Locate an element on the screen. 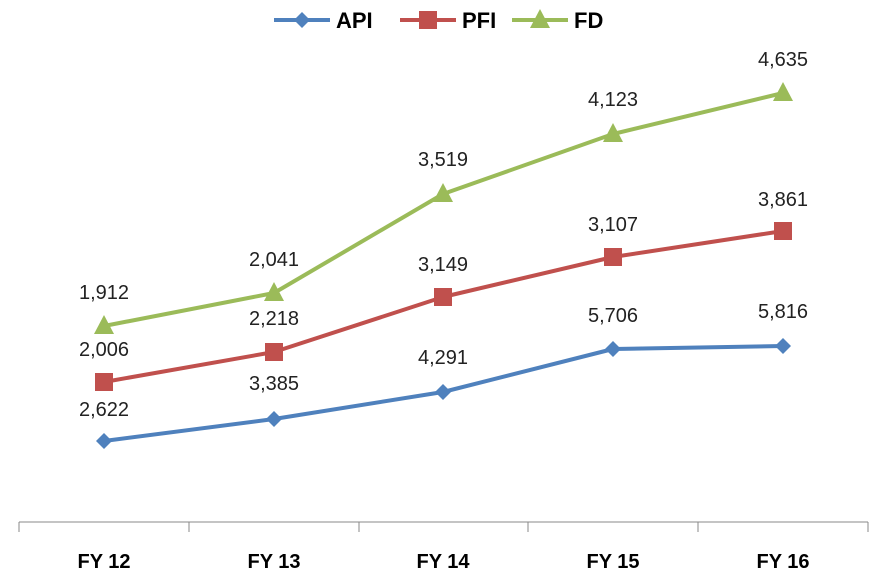 The image size is (883, 576). data-label-pfi-4: 3,861 is located at coordinates (783, 200).